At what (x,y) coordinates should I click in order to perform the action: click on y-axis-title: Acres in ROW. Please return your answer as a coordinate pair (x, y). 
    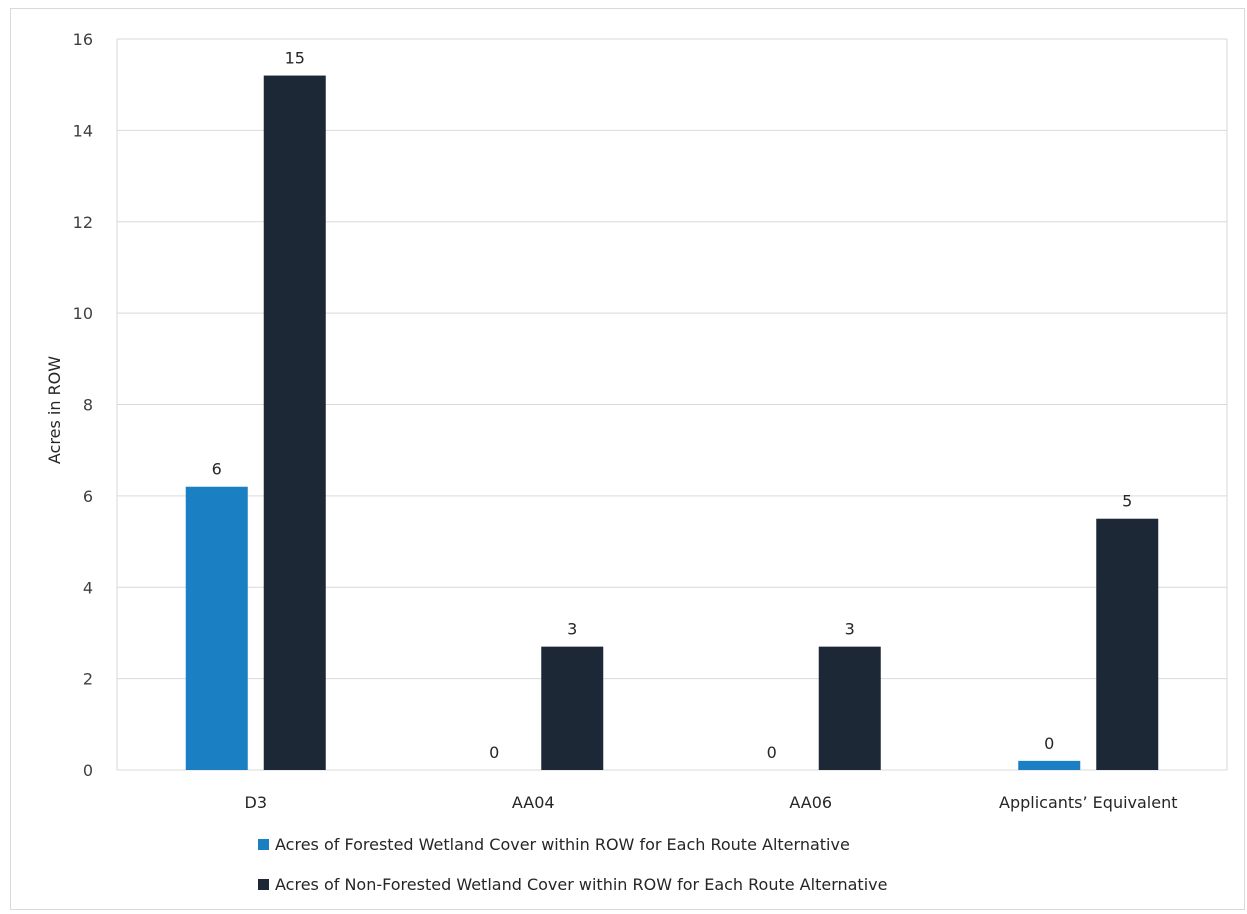
    Looking at the image, I should click on (54, 410).